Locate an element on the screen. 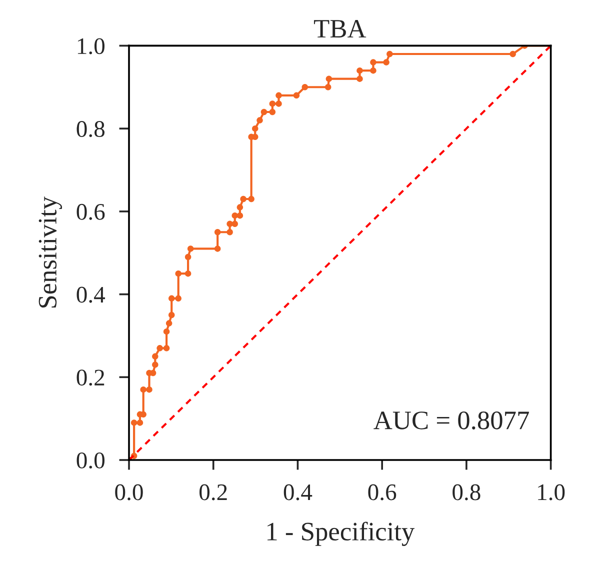  y-axis-title: Sensitivity is located at coordinates (50, 252).